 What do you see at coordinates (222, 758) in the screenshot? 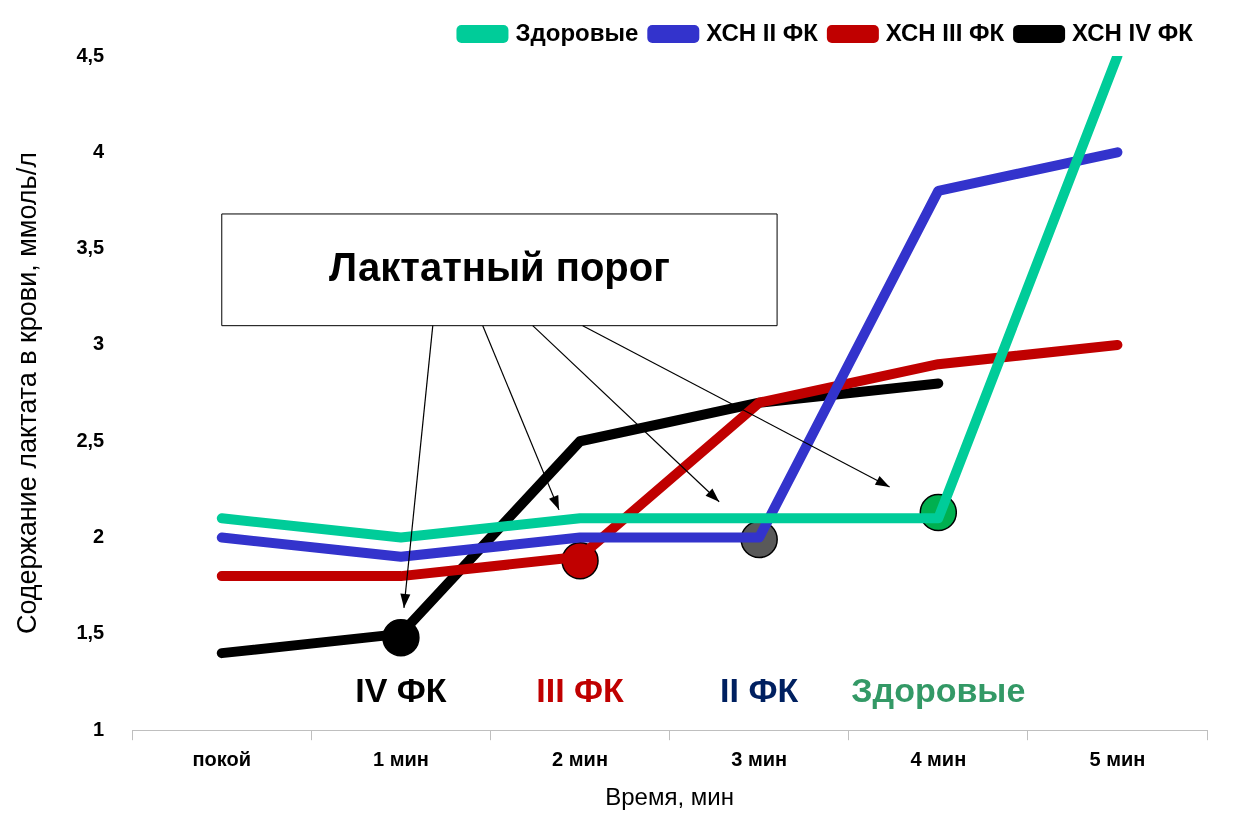
I see `x-tick-label: покой` at bounding box center [222, 758].